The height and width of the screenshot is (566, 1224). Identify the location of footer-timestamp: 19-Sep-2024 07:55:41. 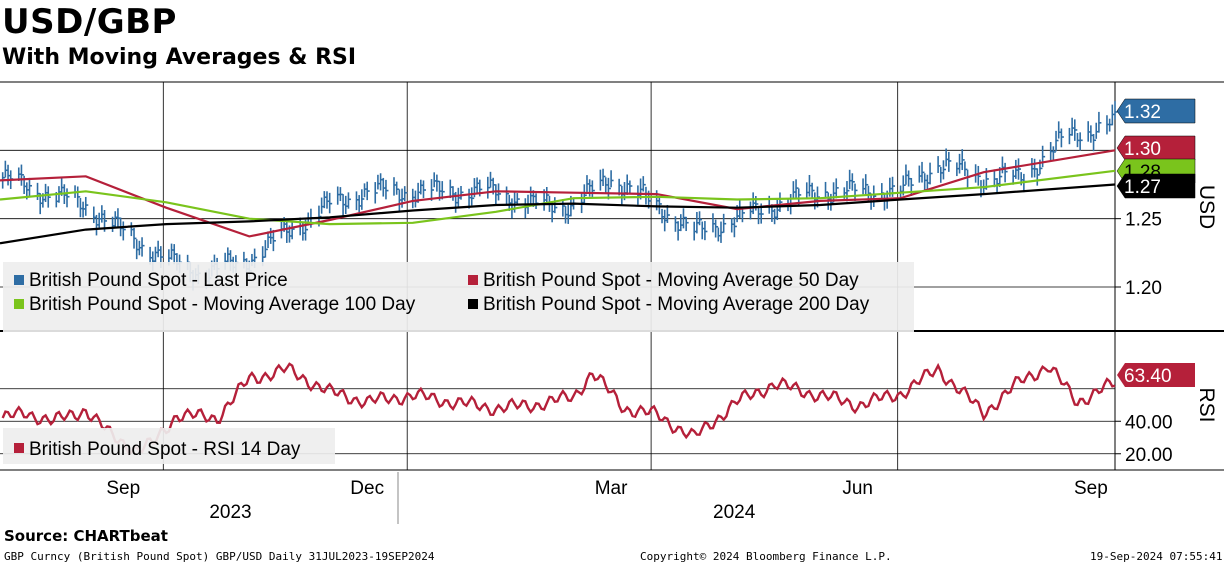
(1156, 556).